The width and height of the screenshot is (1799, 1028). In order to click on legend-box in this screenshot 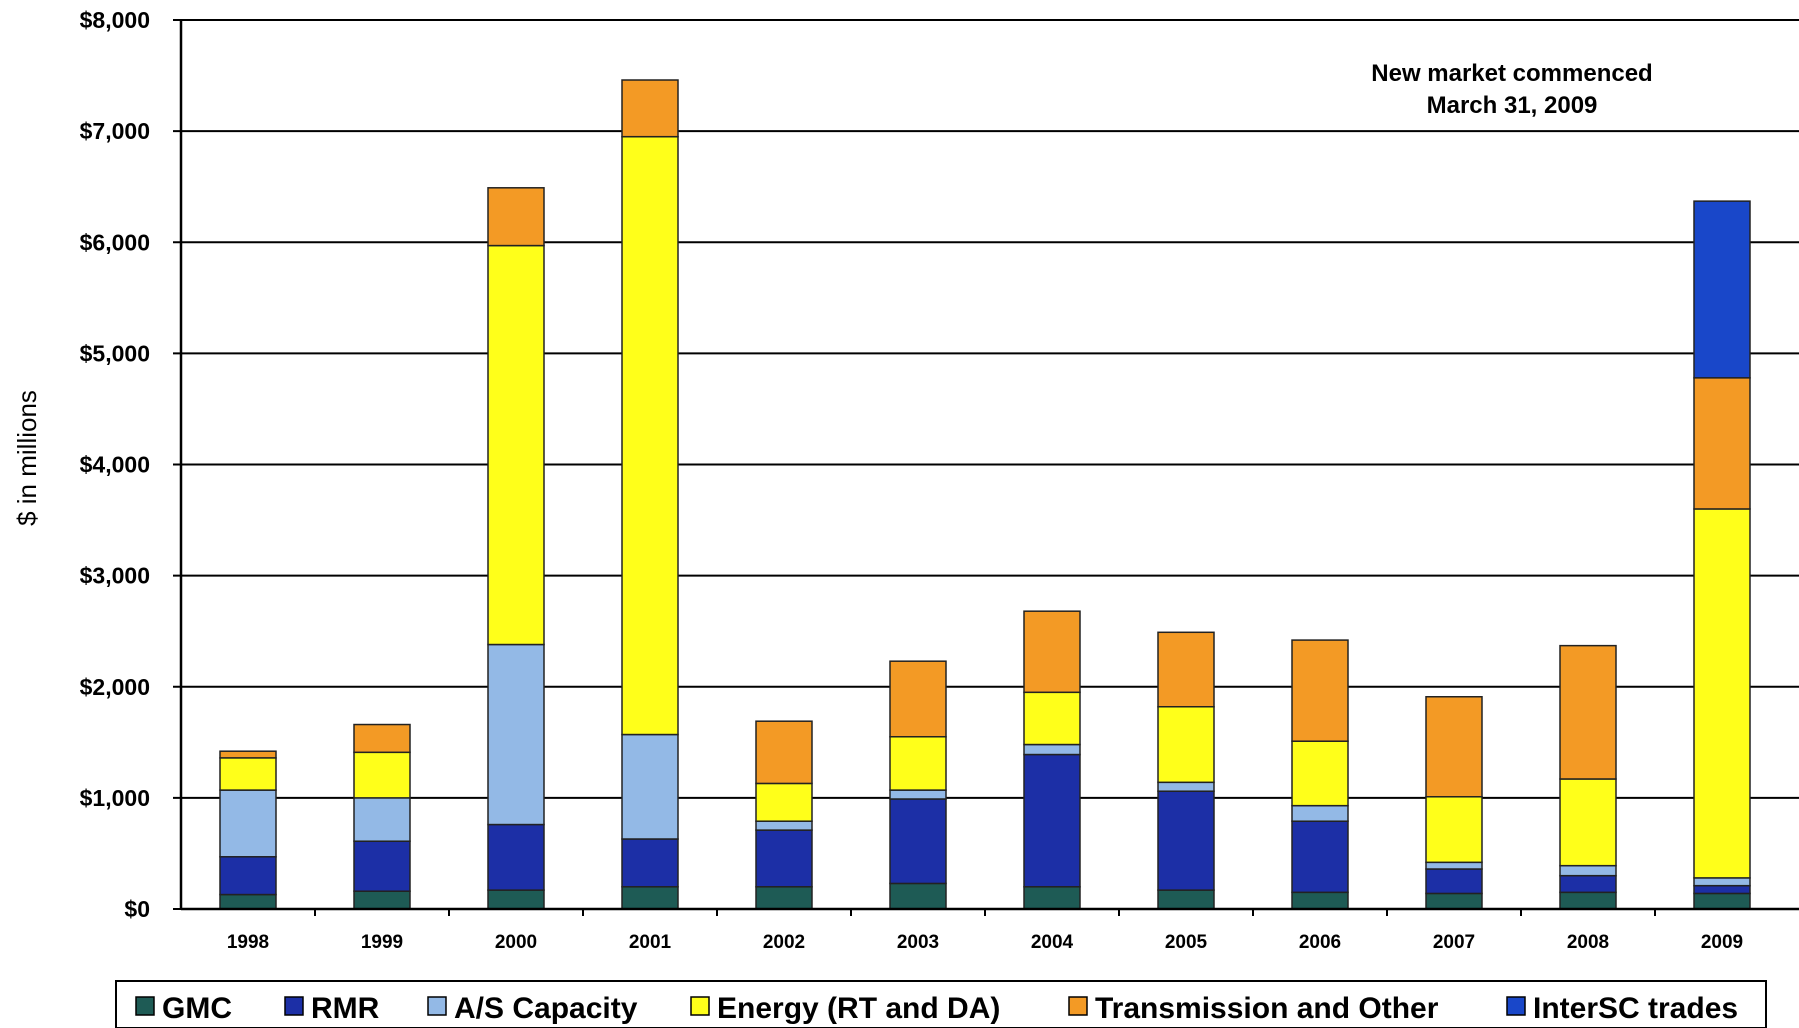, I will do `click(941, 1004)`.